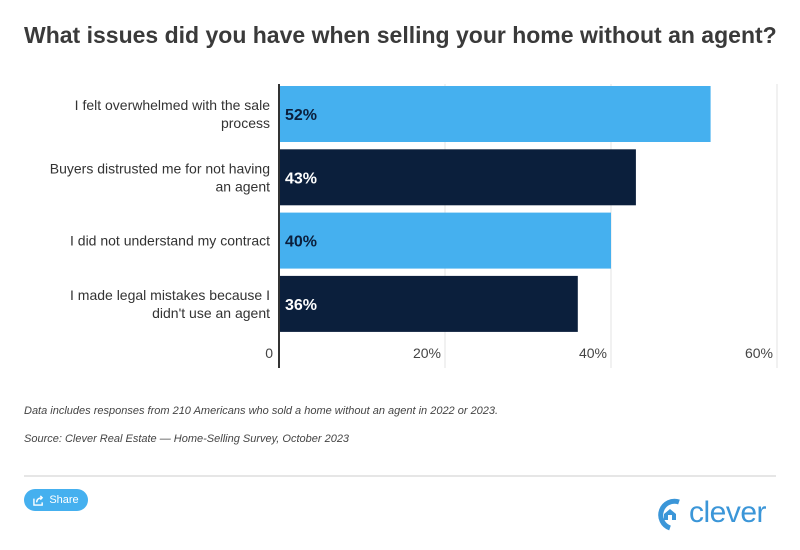  What do you see at coordinates (243, 186) in the screenshot?
I see `category-label: an agent` at bounding box center [243, 186].